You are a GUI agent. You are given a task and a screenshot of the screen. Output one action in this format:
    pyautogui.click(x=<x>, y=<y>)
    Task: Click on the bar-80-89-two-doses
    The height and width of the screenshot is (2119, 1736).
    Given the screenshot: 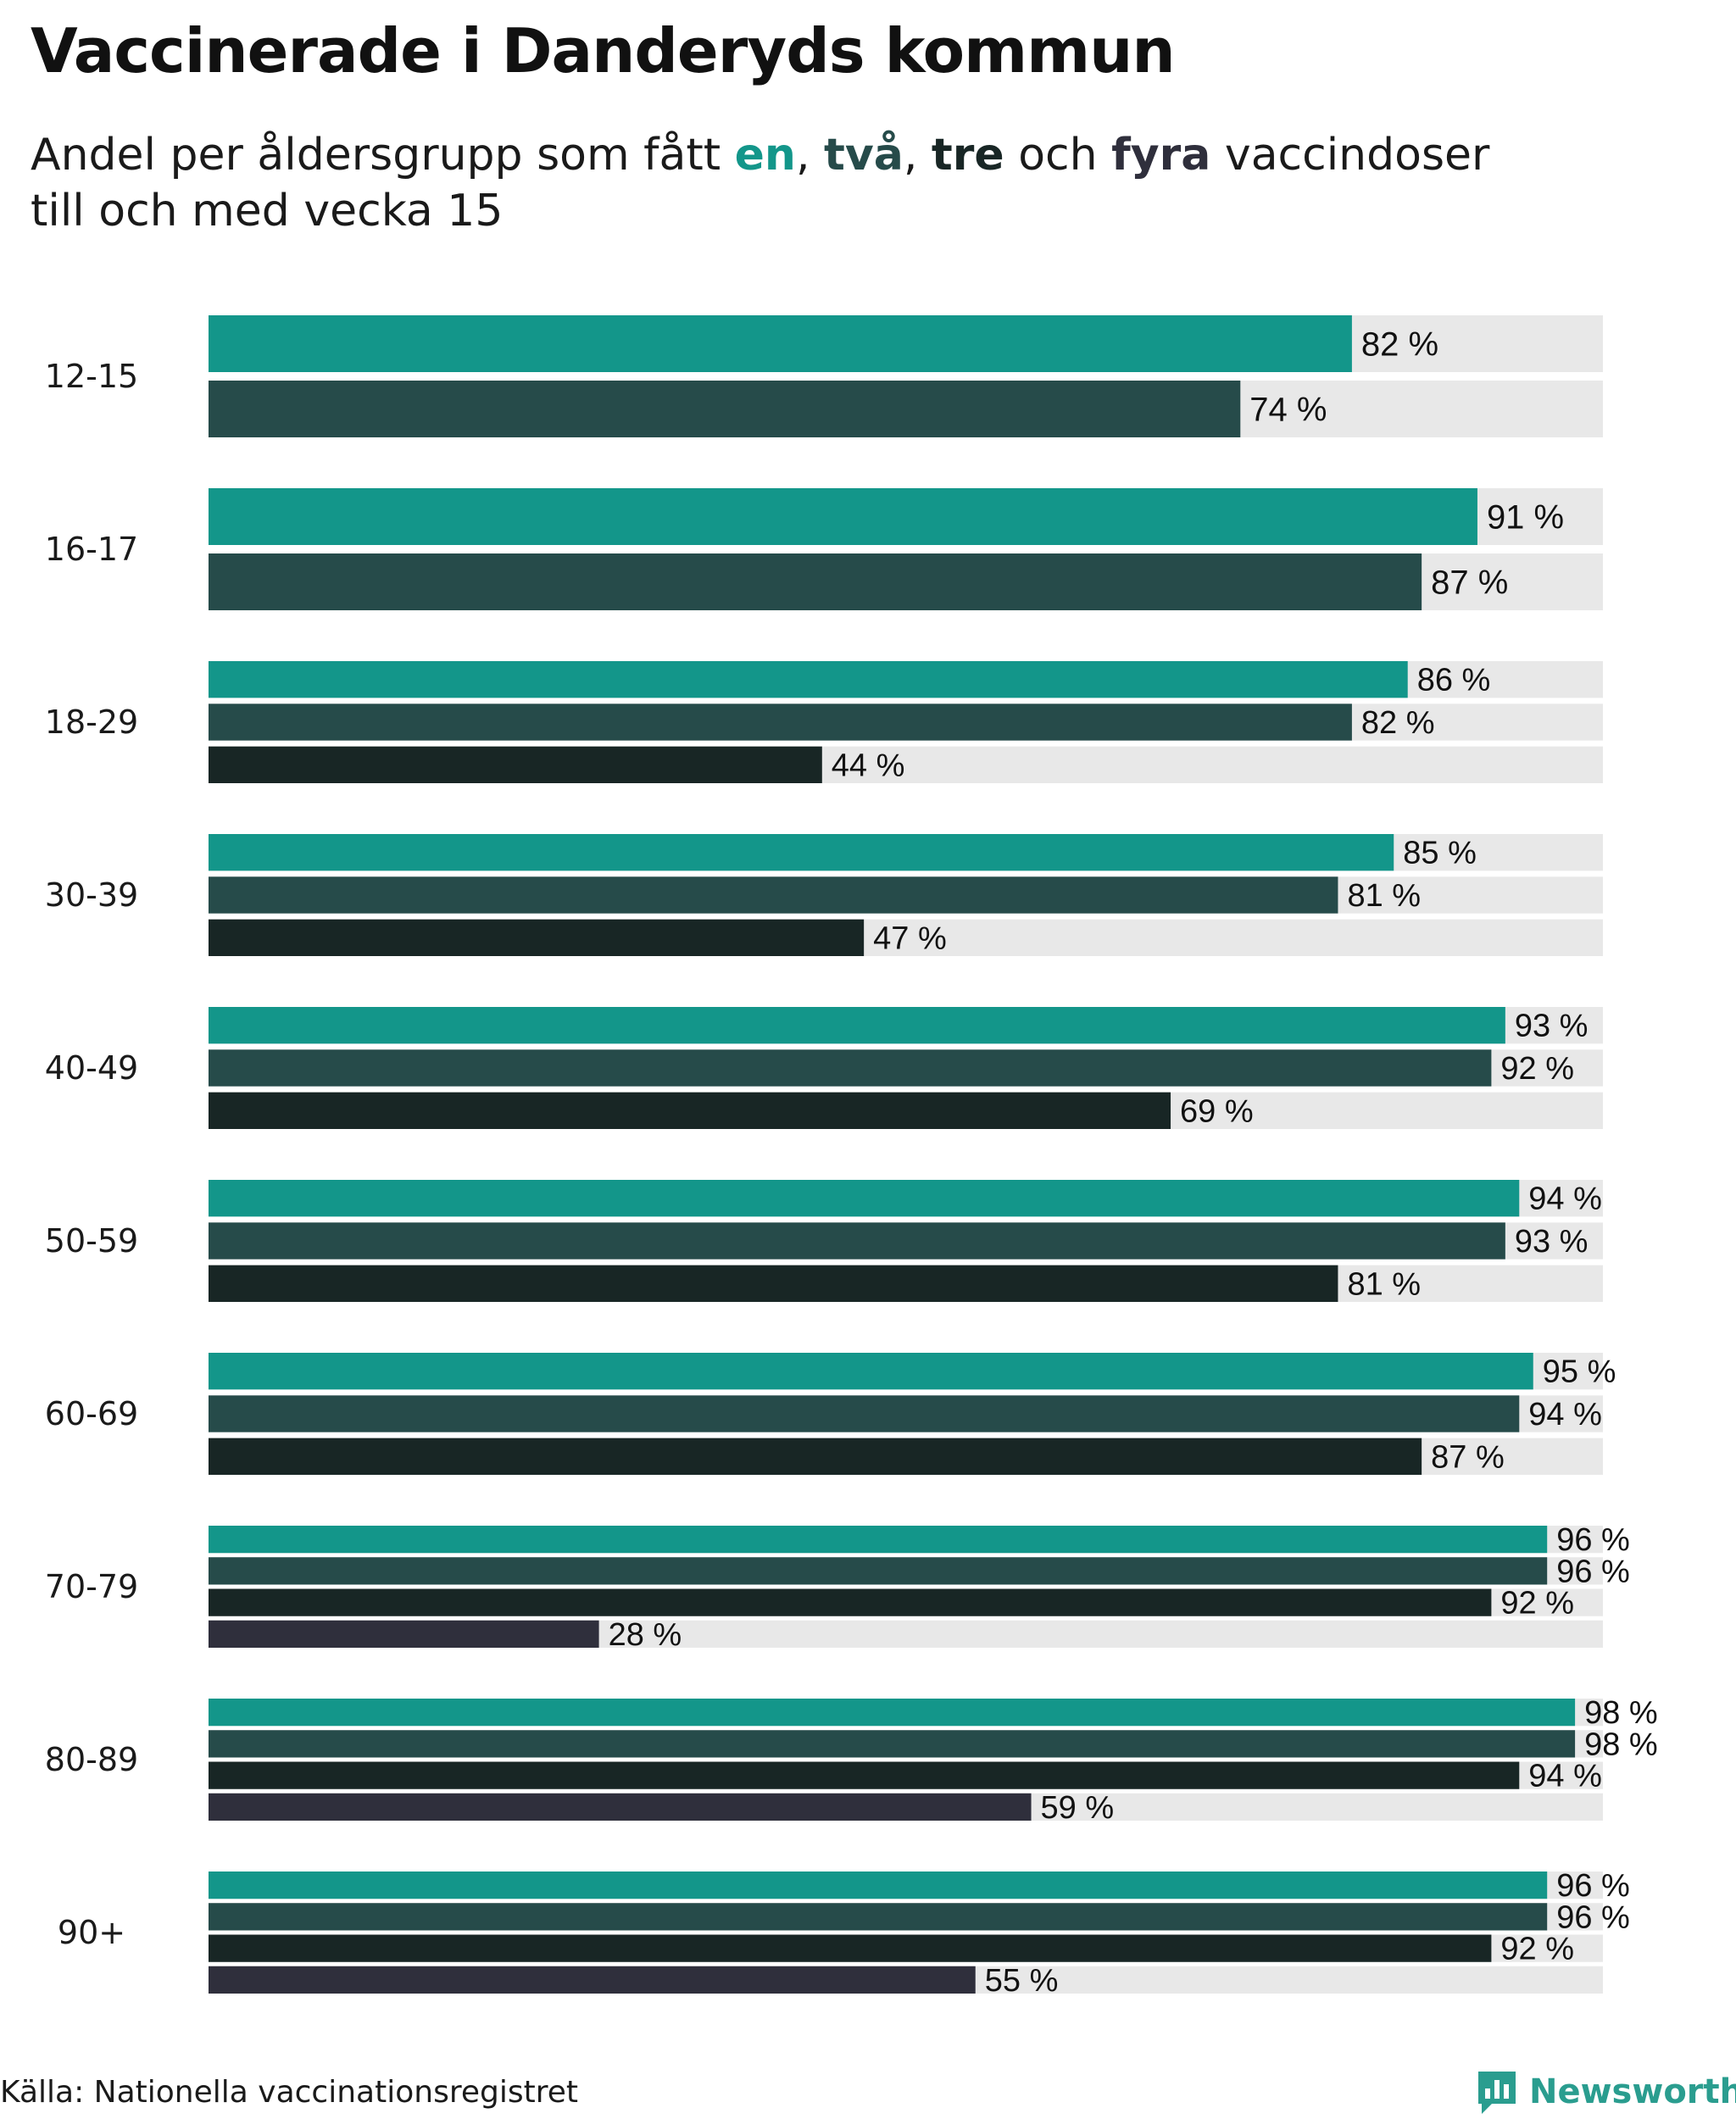 What is the action you would take?
    pyautogui.click(x=893, y=1744)
    